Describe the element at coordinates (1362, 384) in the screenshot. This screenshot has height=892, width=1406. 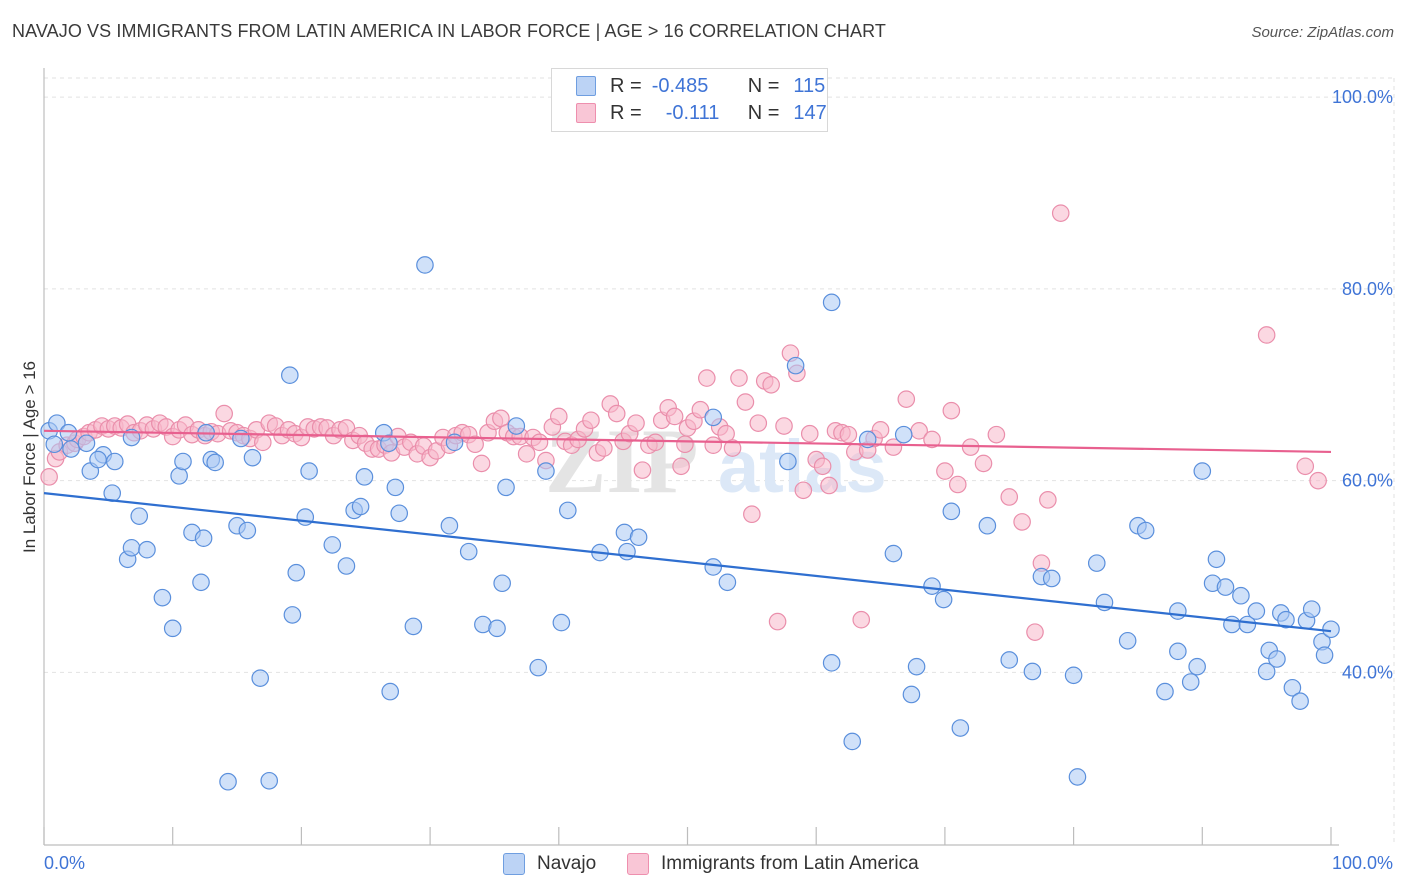
I see `y-tick-labels: 100.0% 80.0% 60.0% 40.0%` at that location.